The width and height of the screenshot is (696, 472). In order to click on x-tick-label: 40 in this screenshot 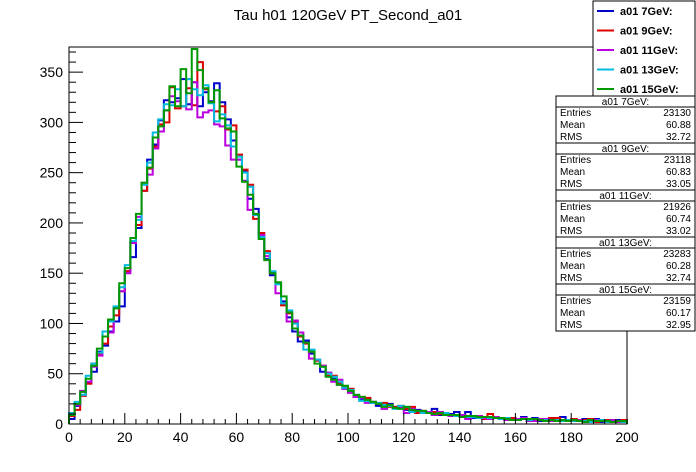, I will do `click(181, 437)`.